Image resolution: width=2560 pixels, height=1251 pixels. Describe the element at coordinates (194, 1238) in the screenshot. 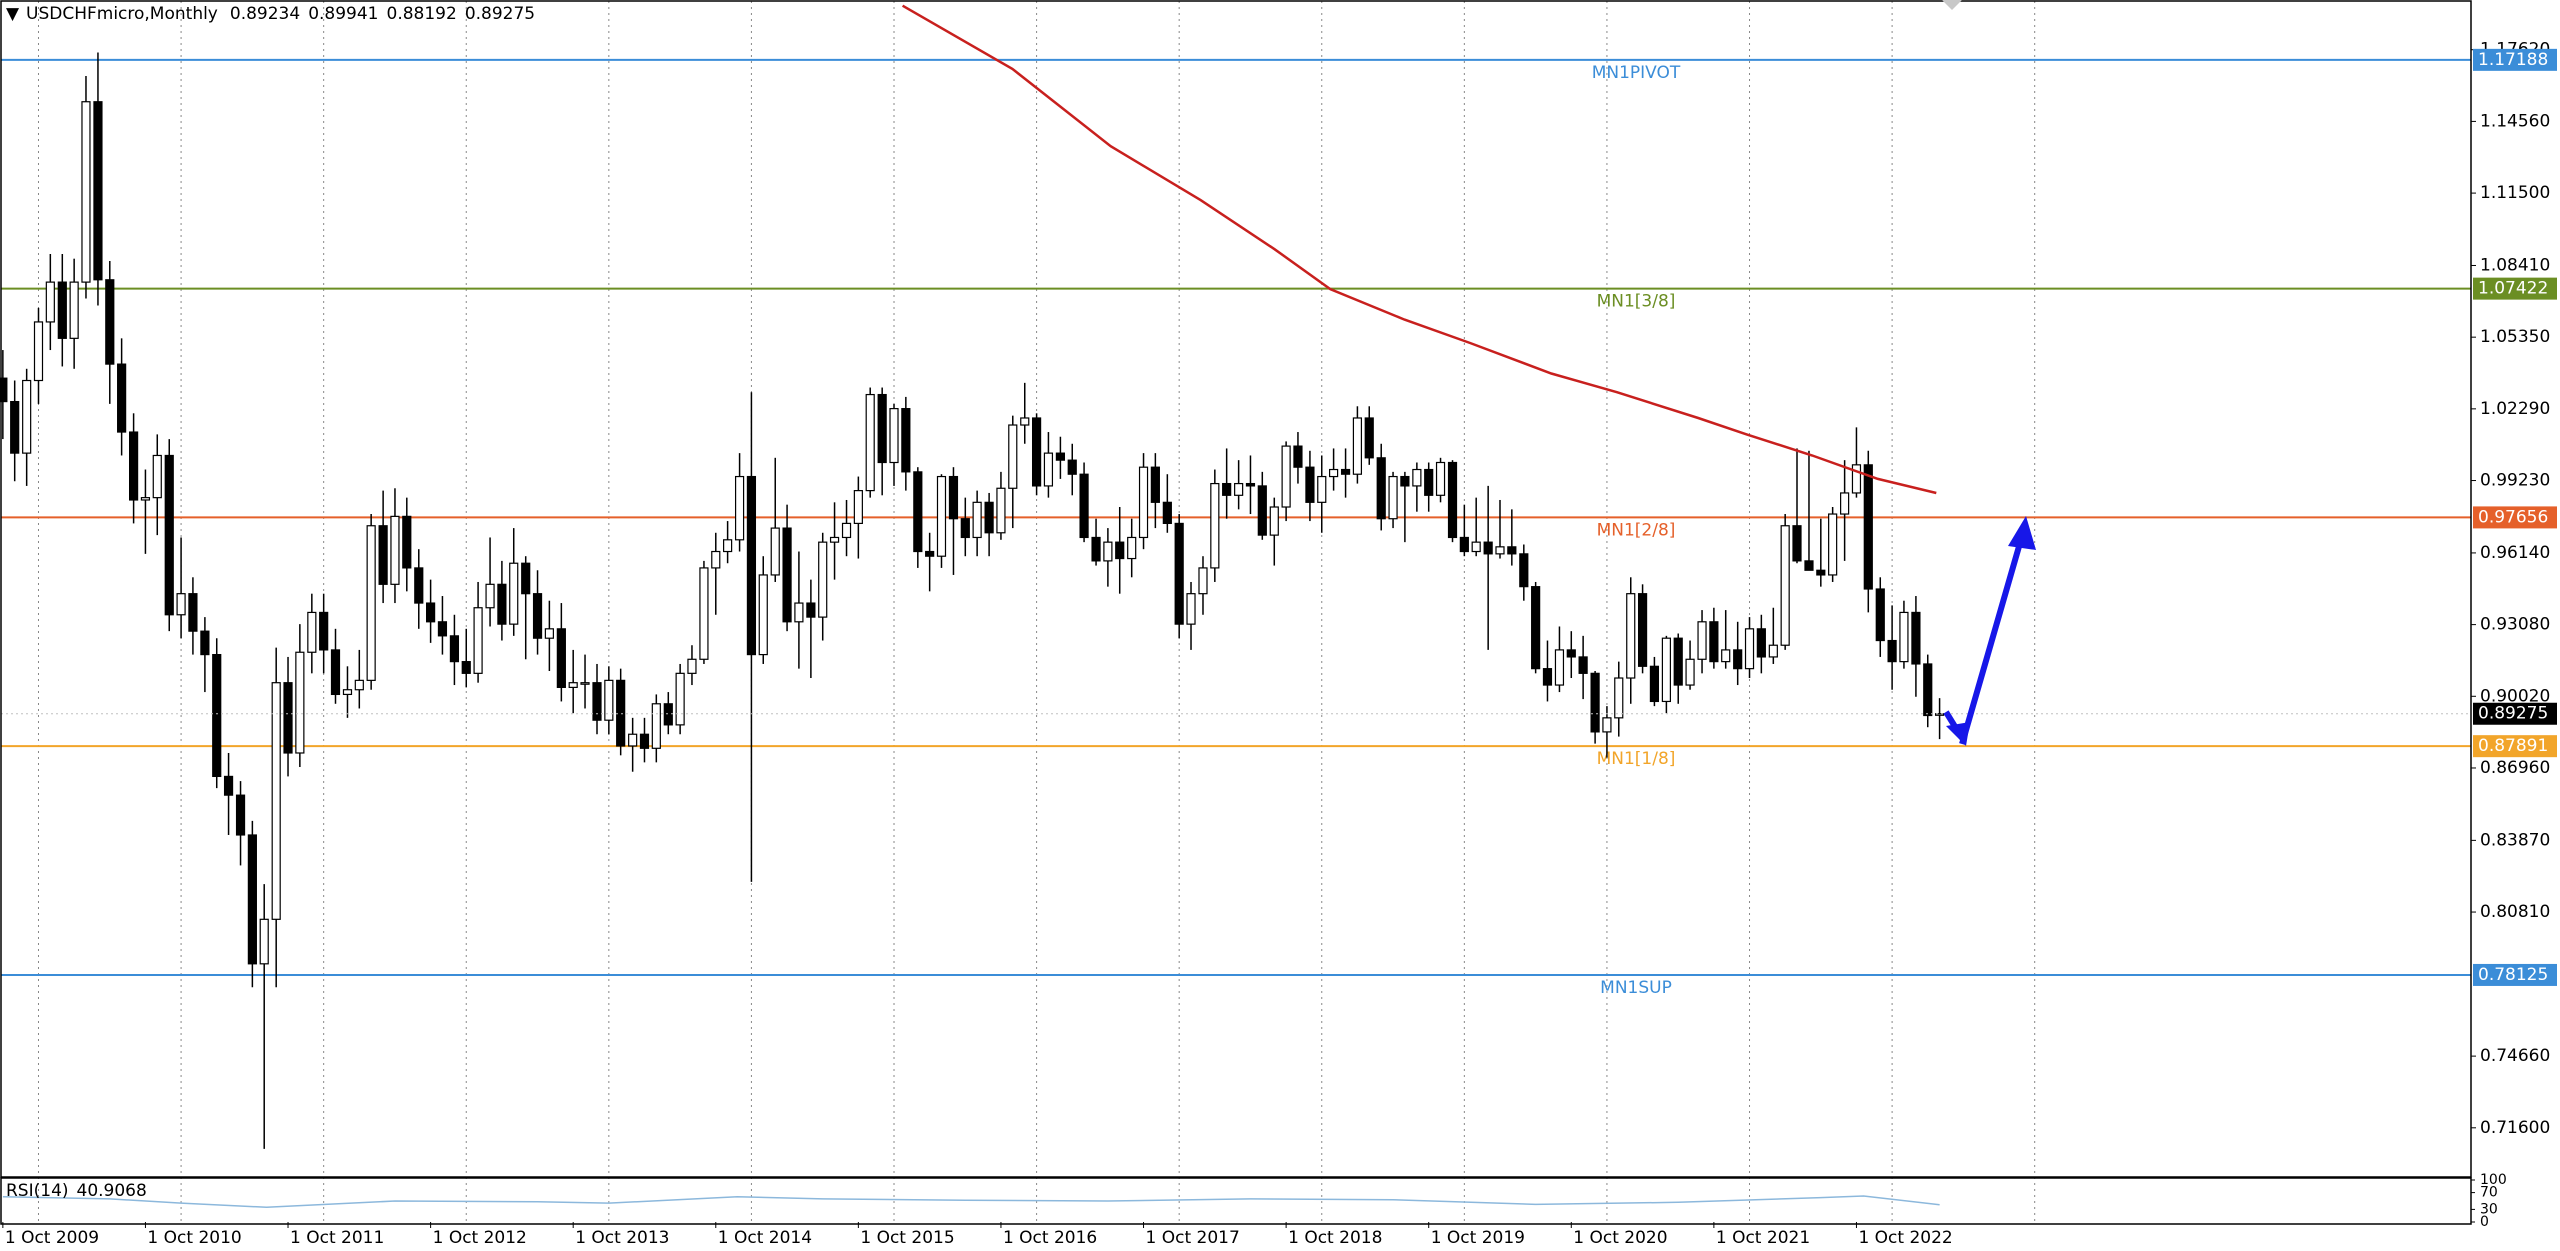

I see `x-tick-label: 1 Oct 2010` at that location.